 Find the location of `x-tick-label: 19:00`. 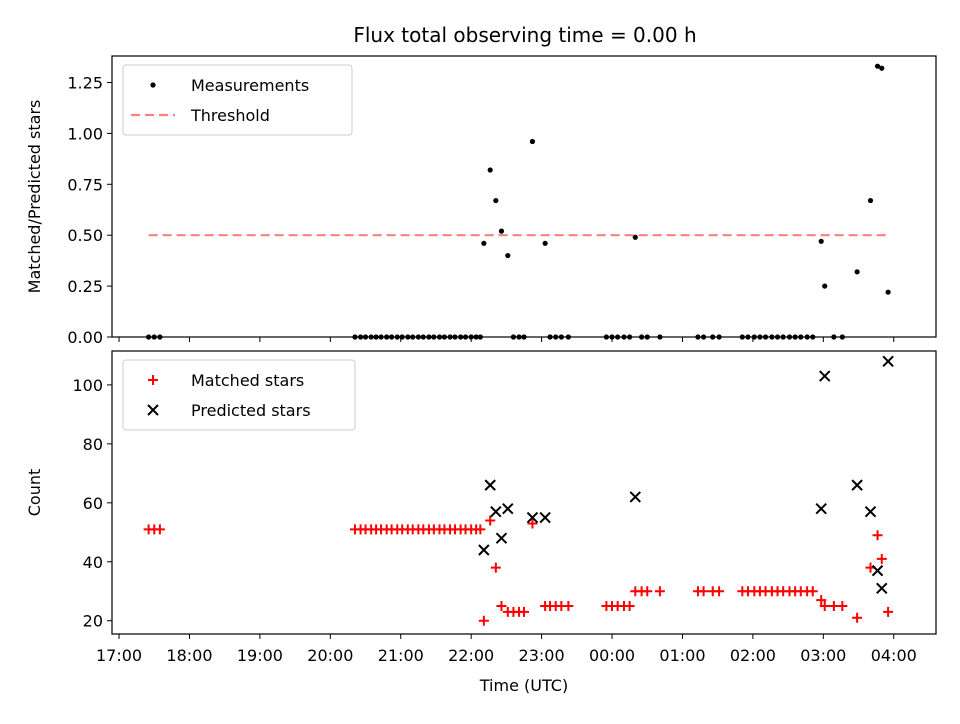

x-tick-label: 19:00 is located at coordinates (260, 655).